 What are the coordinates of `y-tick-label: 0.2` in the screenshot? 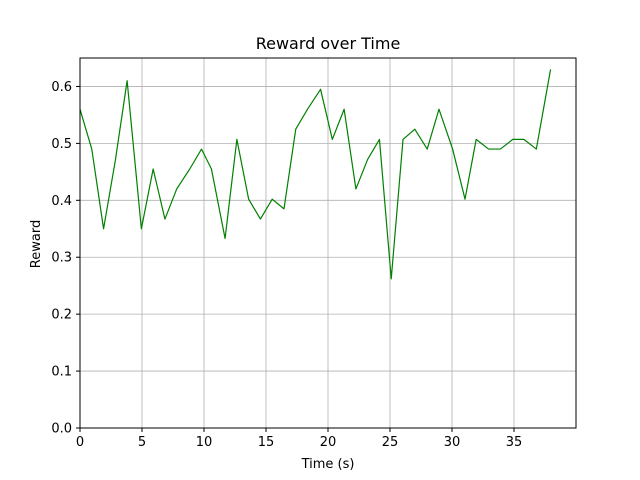 It's located at (61, 315).